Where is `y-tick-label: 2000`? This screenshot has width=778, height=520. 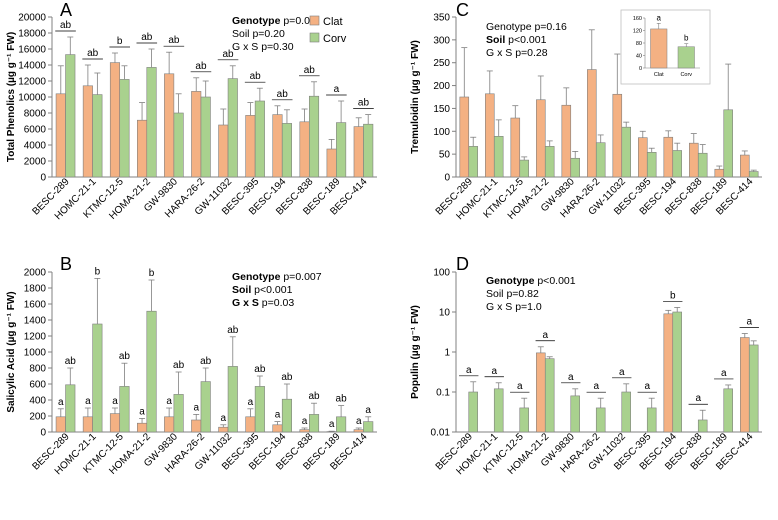
y-tick-label: 2000 is located at coordinates (35, 162).